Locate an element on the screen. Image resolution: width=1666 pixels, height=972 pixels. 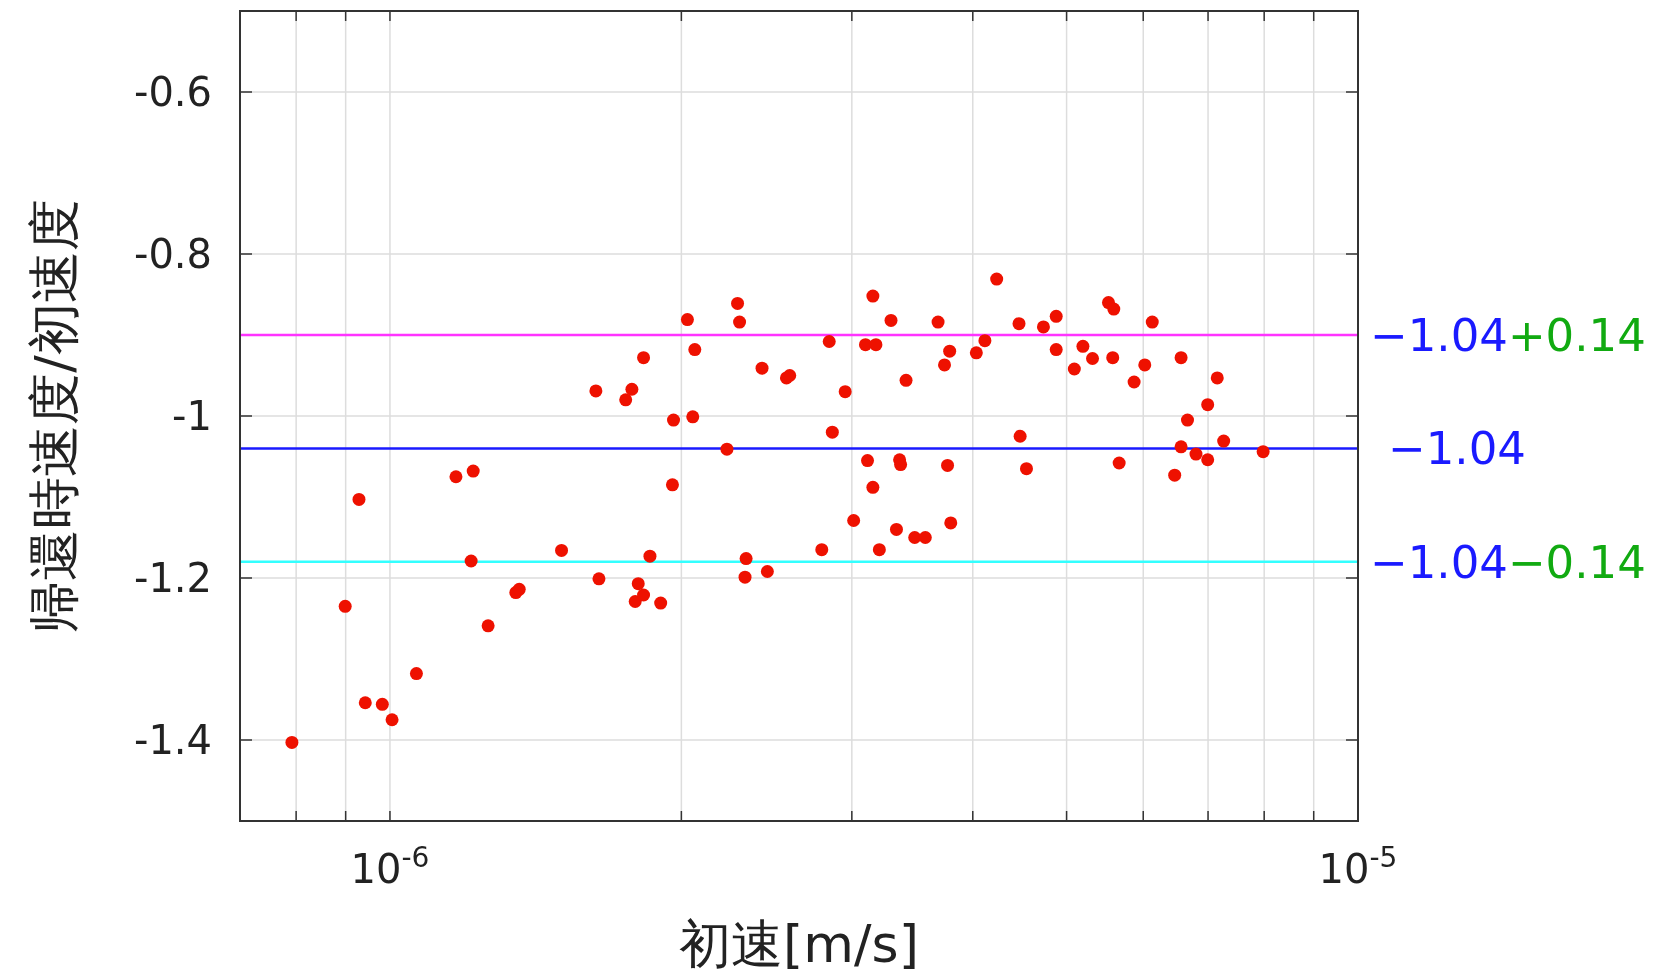
ref-line-label: −1.04 is located at coordinates (1457, 449).